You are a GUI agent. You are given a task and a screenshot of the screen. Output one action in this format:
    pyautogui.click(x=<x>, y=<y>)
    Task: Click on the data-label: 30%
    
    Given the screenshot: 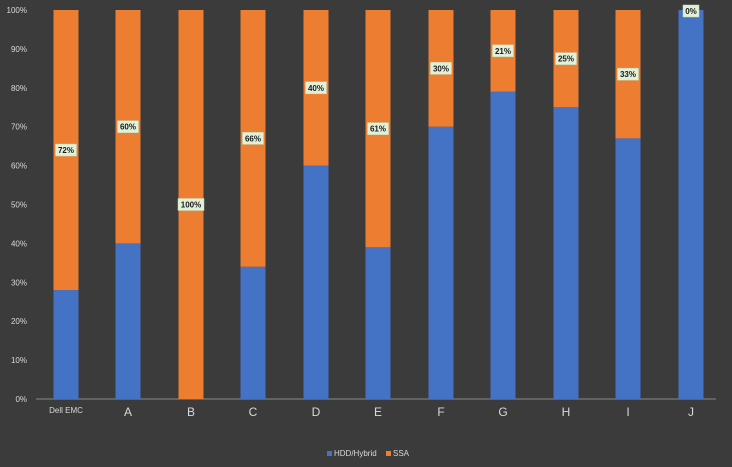 What is the action you would take?
    pyautogui.click(x=441, y=68)
    